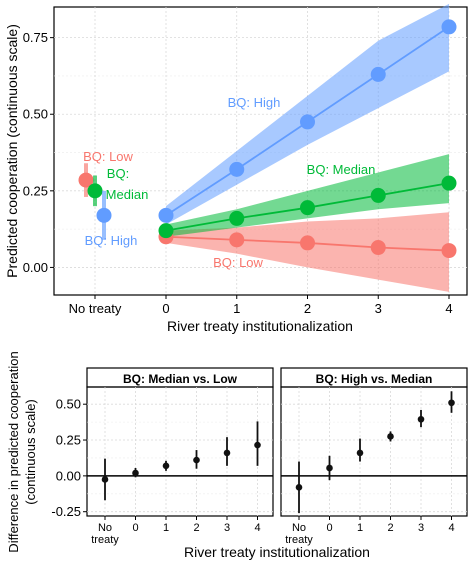 This screenshot has width=474, height=569. Describe the element at coordinates (180, 379) in the screenshot. I see `facet-title: BQ: Median vs. Low` at that location.